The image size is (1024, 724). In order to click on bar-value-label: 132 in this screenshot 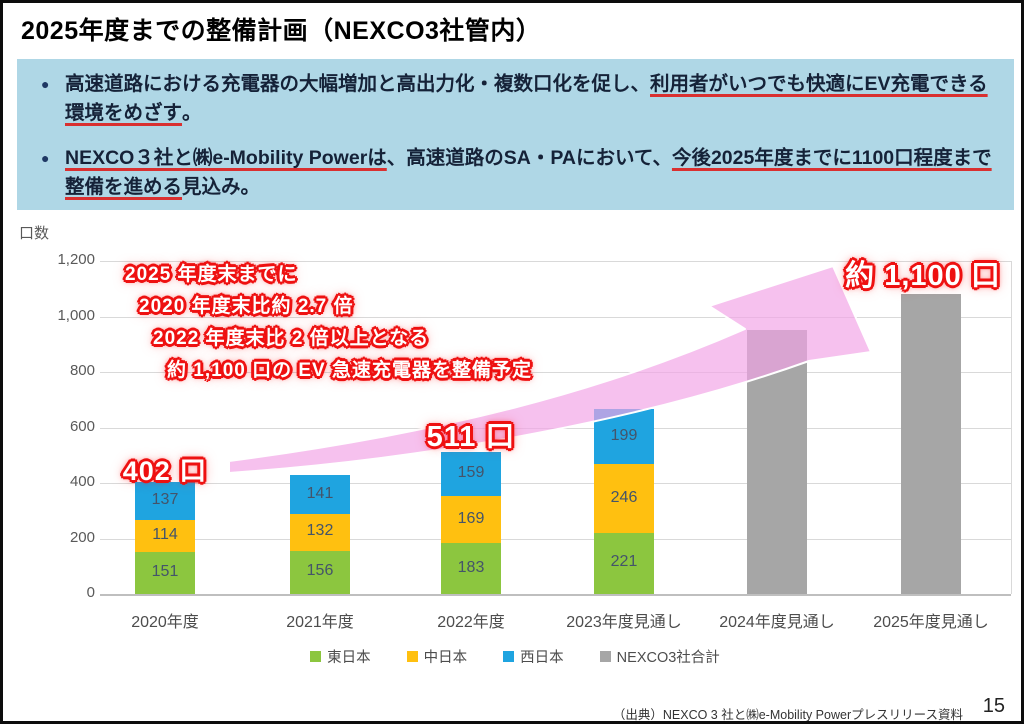, I will do `click(320, 531)`.